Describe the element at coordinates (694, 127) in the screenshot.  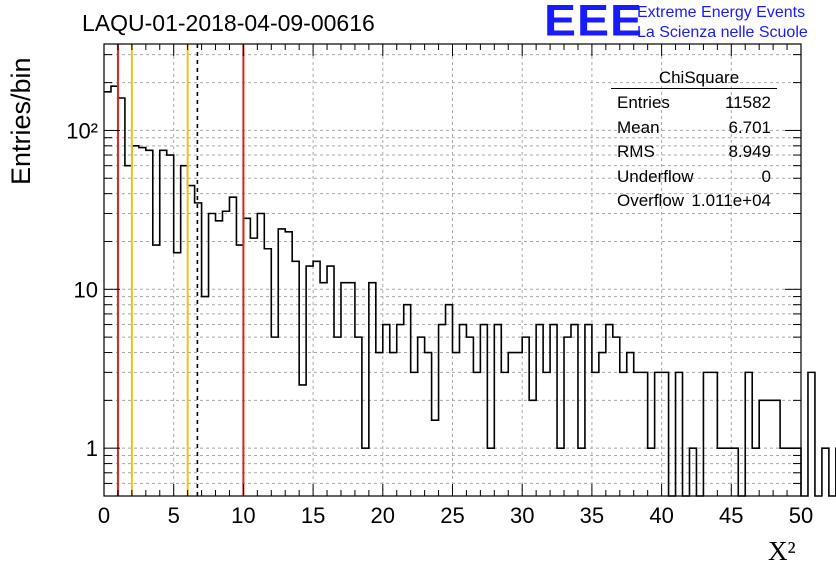
I see `stats-row-mean: Mean 6.701` at that location.